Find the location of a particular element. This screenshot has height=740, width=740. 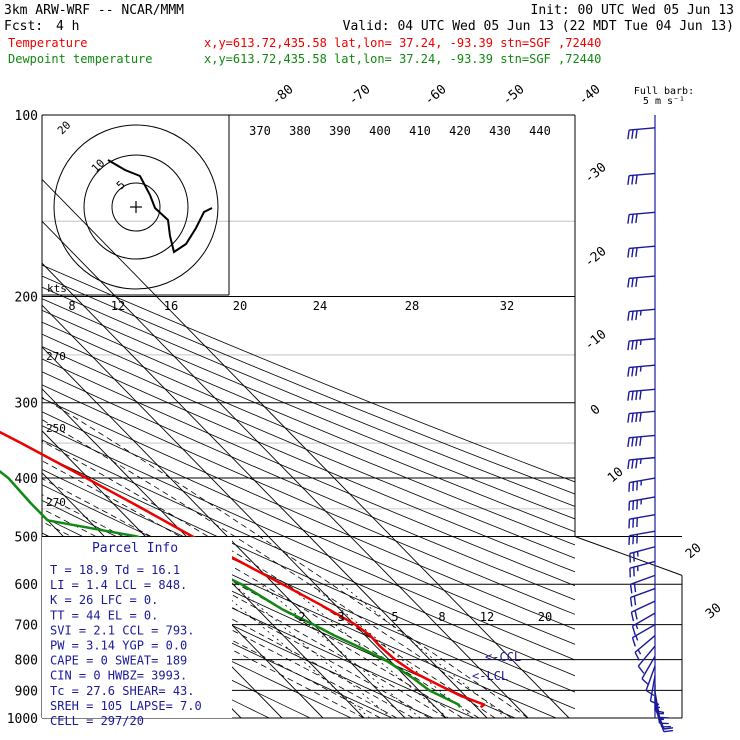

pressure-label: 700 is located at coordinates (26, 626).